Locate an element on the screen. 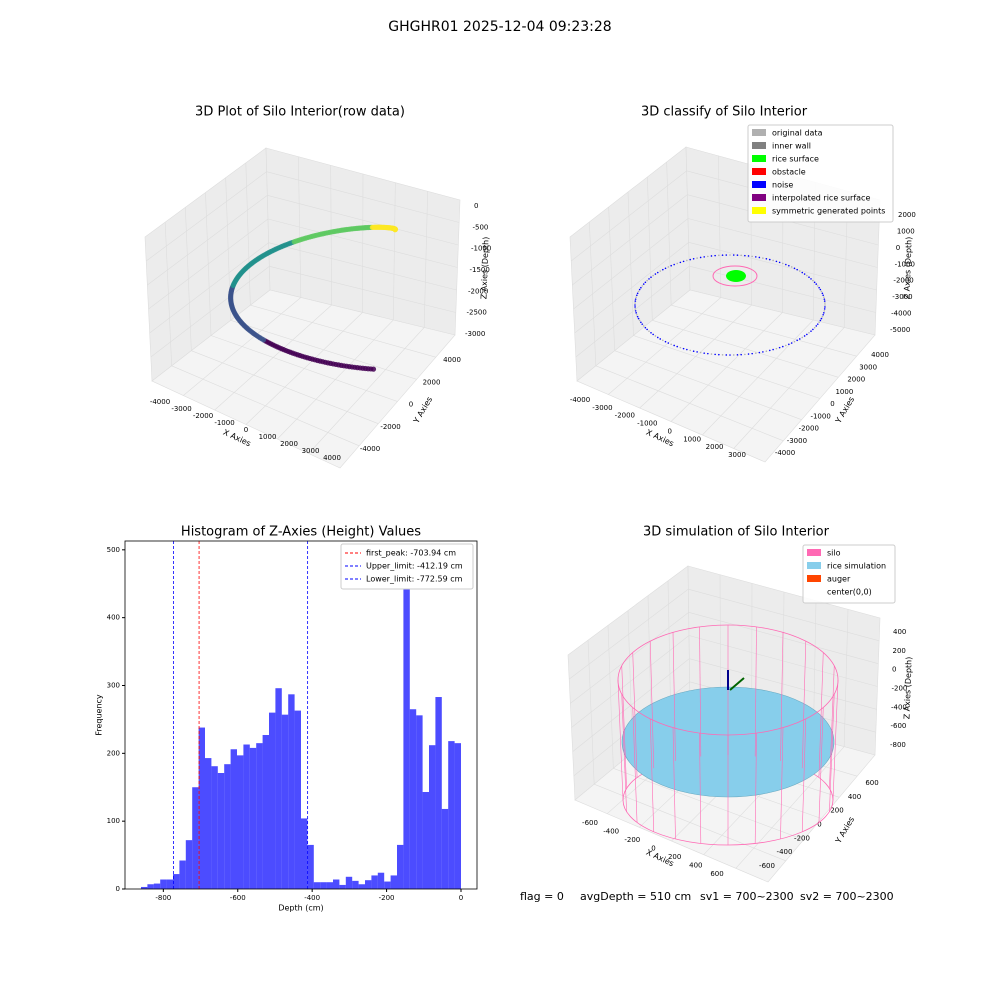 Image resolution: width=1000 pixels, height=1000 pixels. z-tick-label: -2000 is located at coordinates (903, 281).